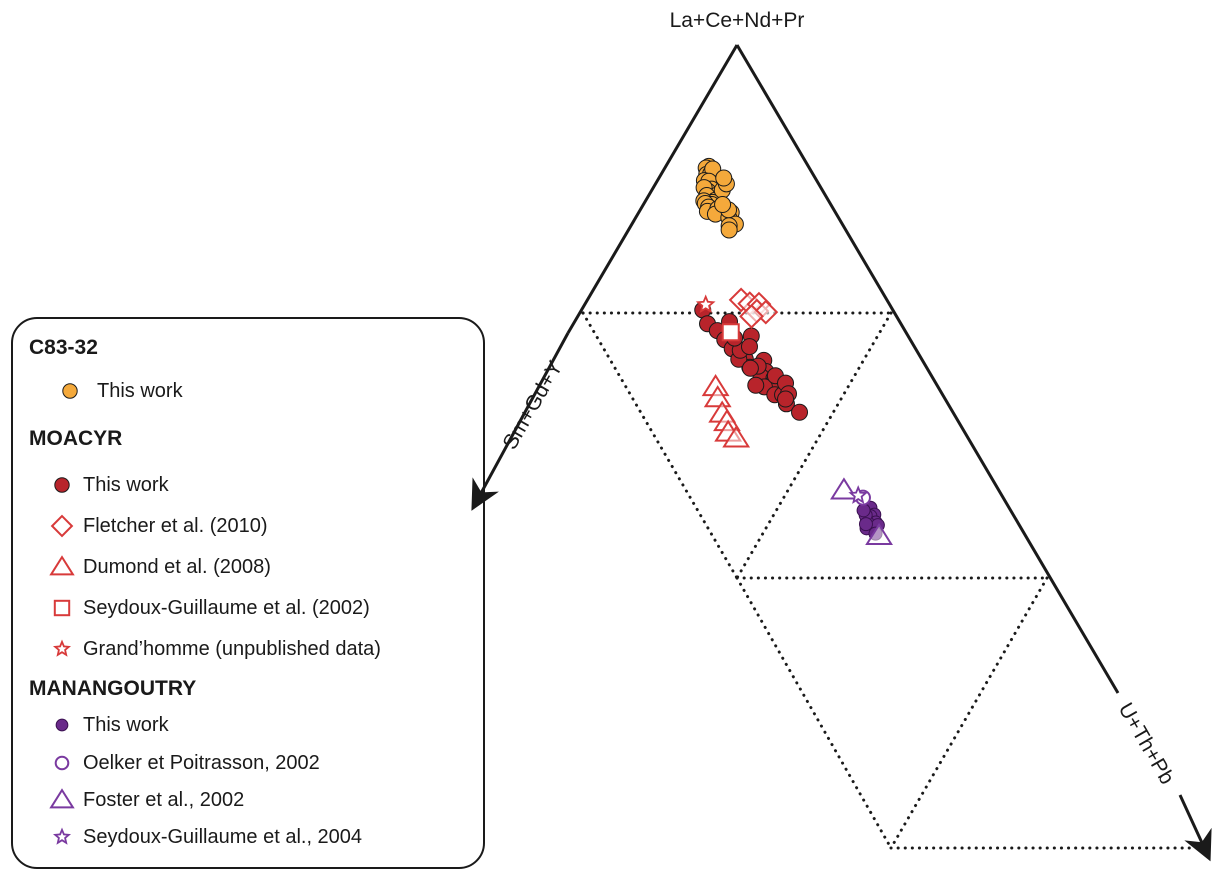 Image resolution: width=1215 pixels, height=875 pixels. What do you see at coordinates (223, 836) in the screenshot?
I see `legend-label: Seydoux-Guillaume et al., 2004` at bounding box center [223, 836].